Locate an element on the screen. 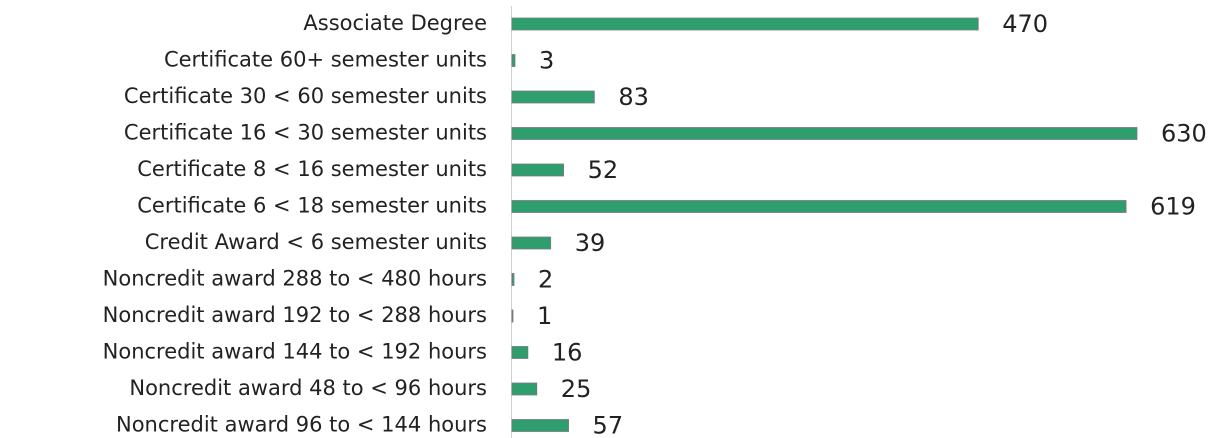 This screenshot has height=438, width=1225. y-tick-label: Certificate 6 < 18 semester units is located at coordinates (312, 206).